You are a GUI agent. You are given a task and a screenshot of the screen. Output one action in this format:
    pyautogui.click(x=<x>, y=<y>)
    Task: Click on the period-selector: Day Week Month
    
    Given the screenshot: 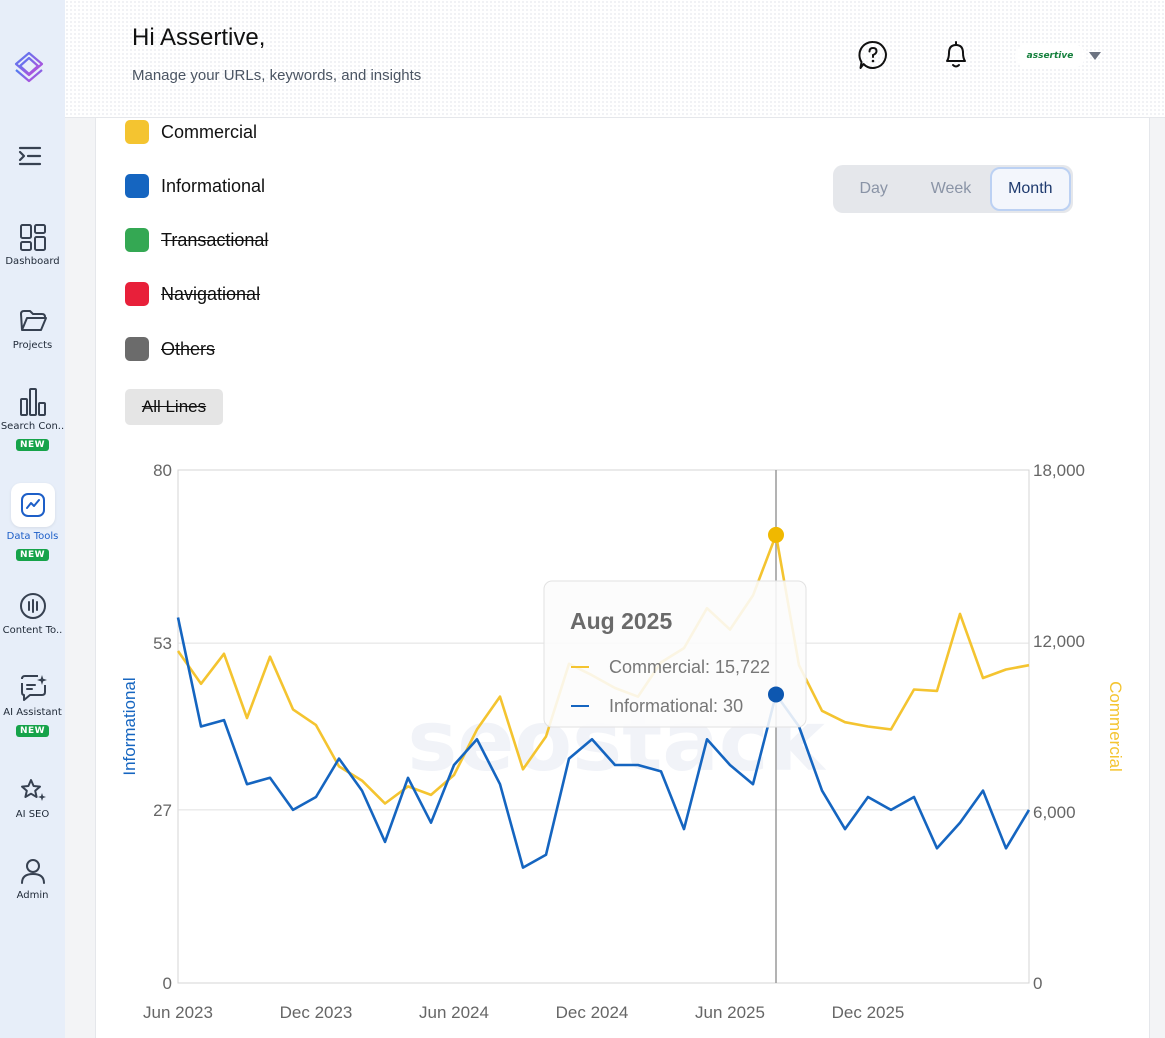 What is the action you would take?
    pyautogui.click(x=953, y=189)
    